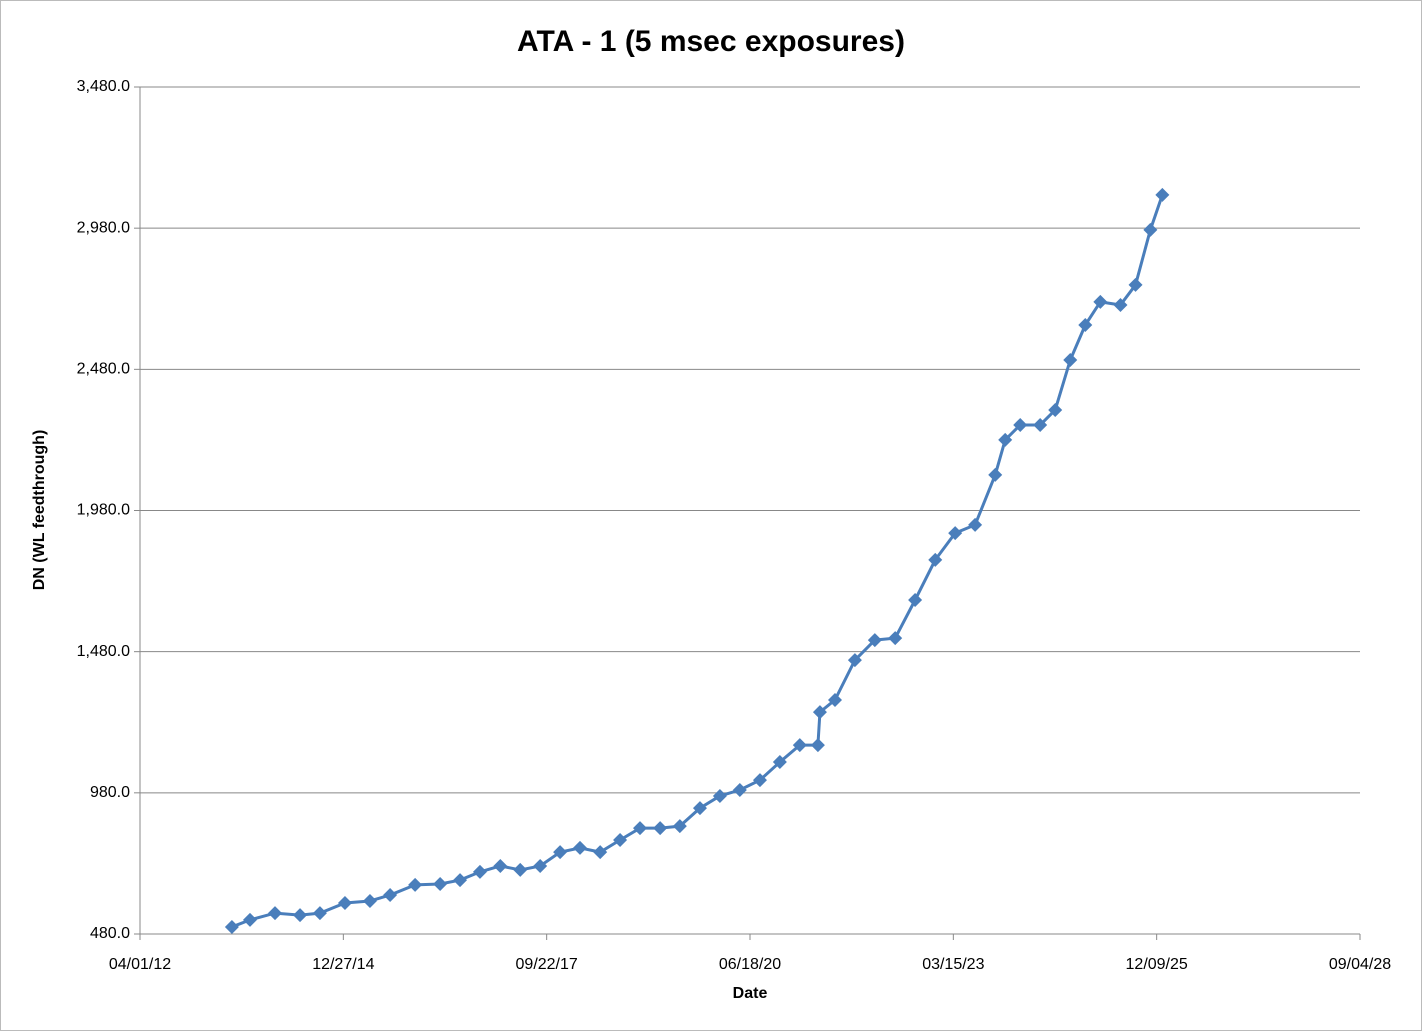 This screenshot has width=1422, height=1031. Describe the element at coordinates (103, 369) in the screenshot. I see `y-tick-label: 2,480.0` at that location.